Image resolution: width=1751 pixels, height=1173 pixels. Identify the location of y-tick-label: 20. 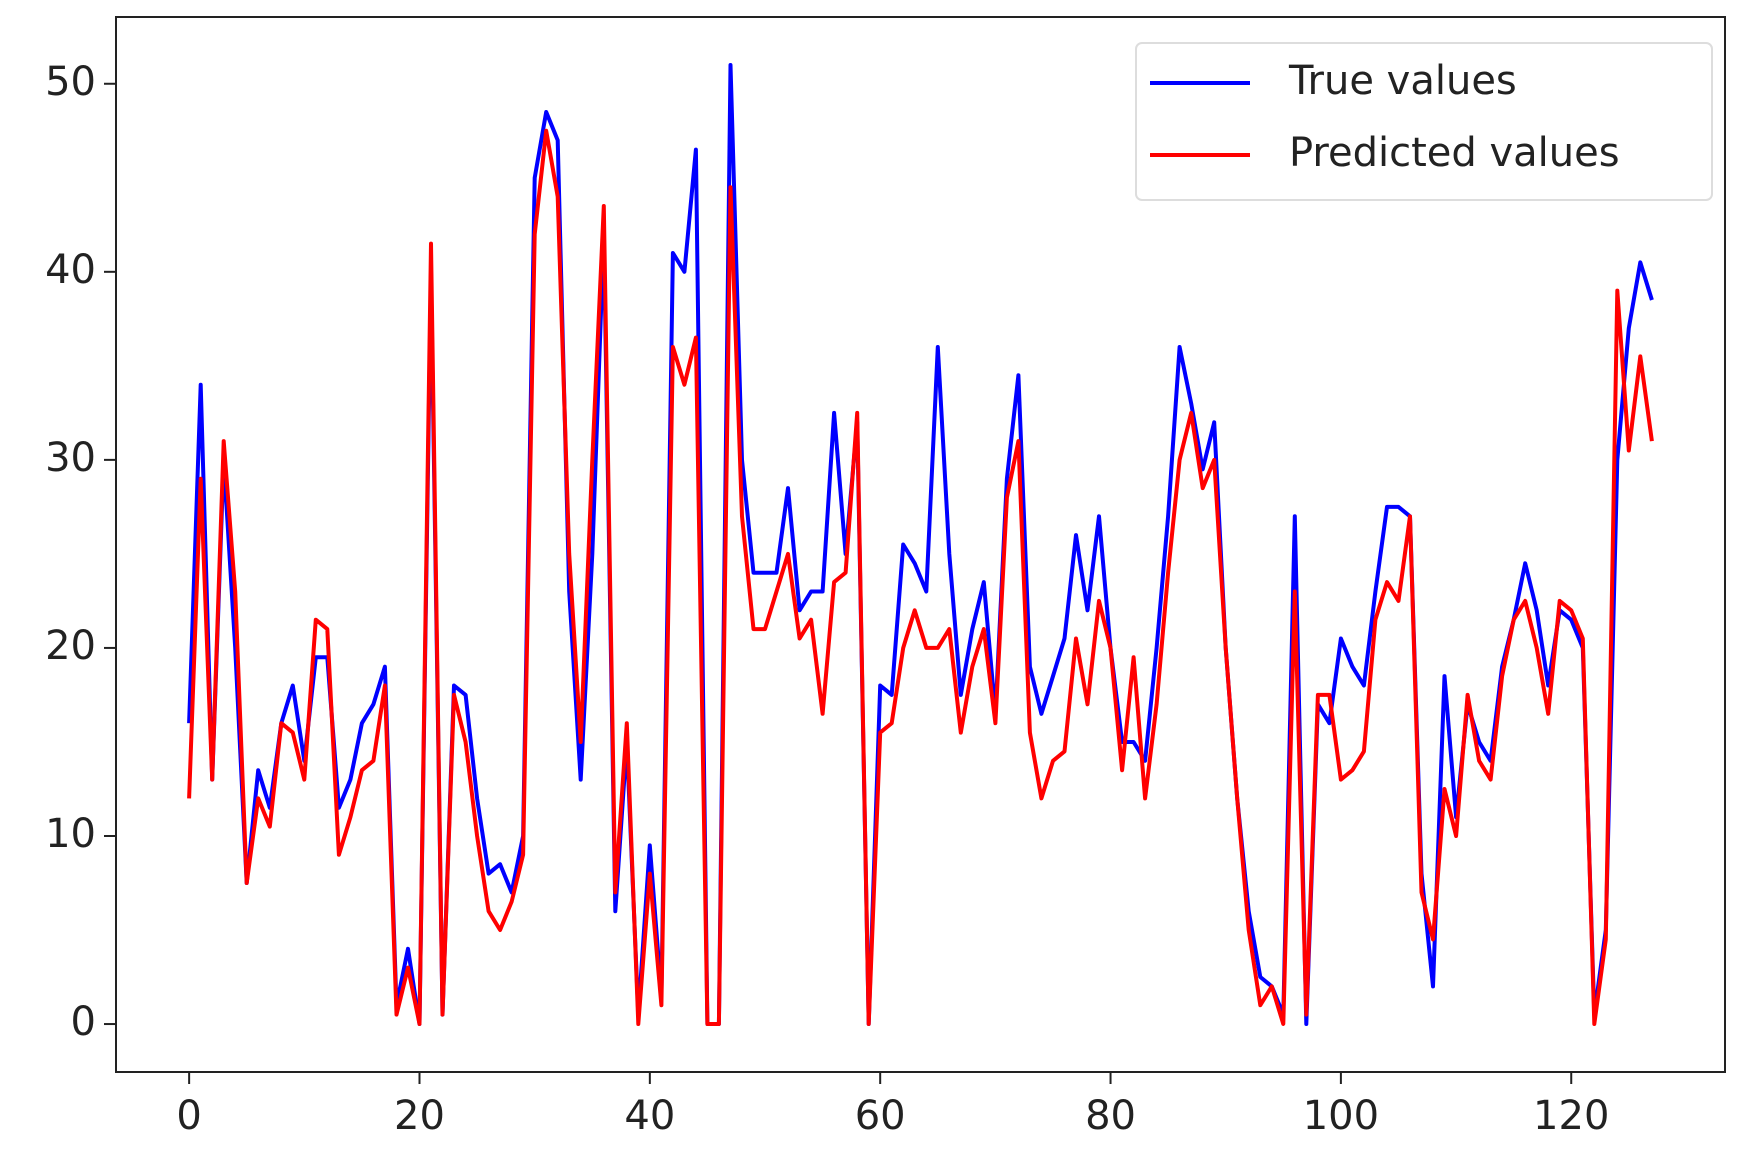
(70, 646).